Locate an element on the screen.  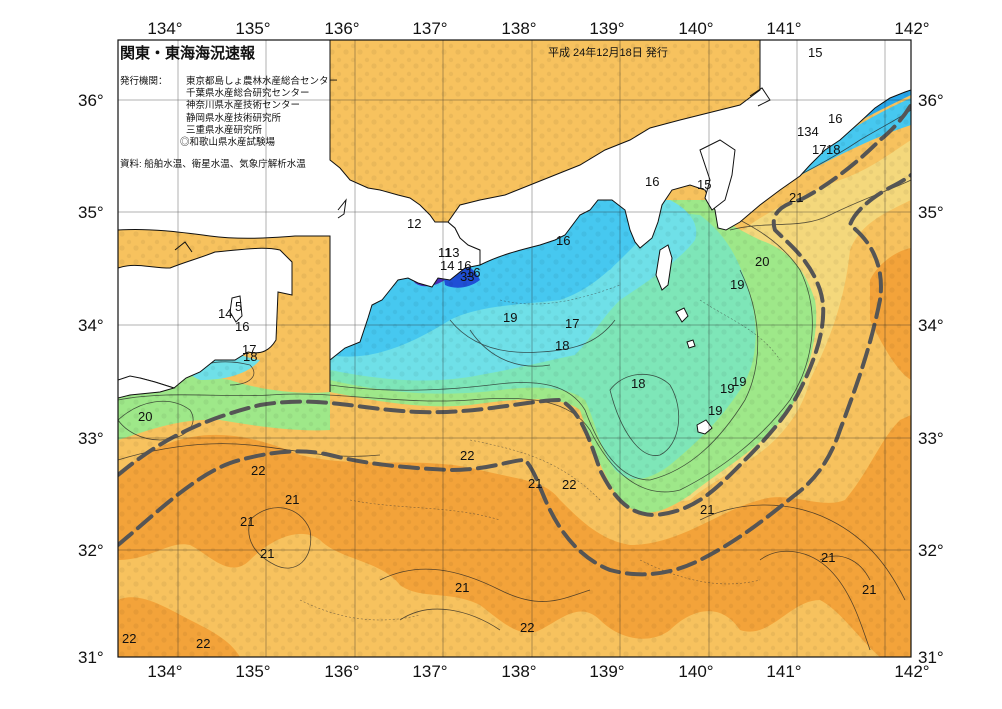
lat-label-right: 32° is located at coordinates (931, 550).